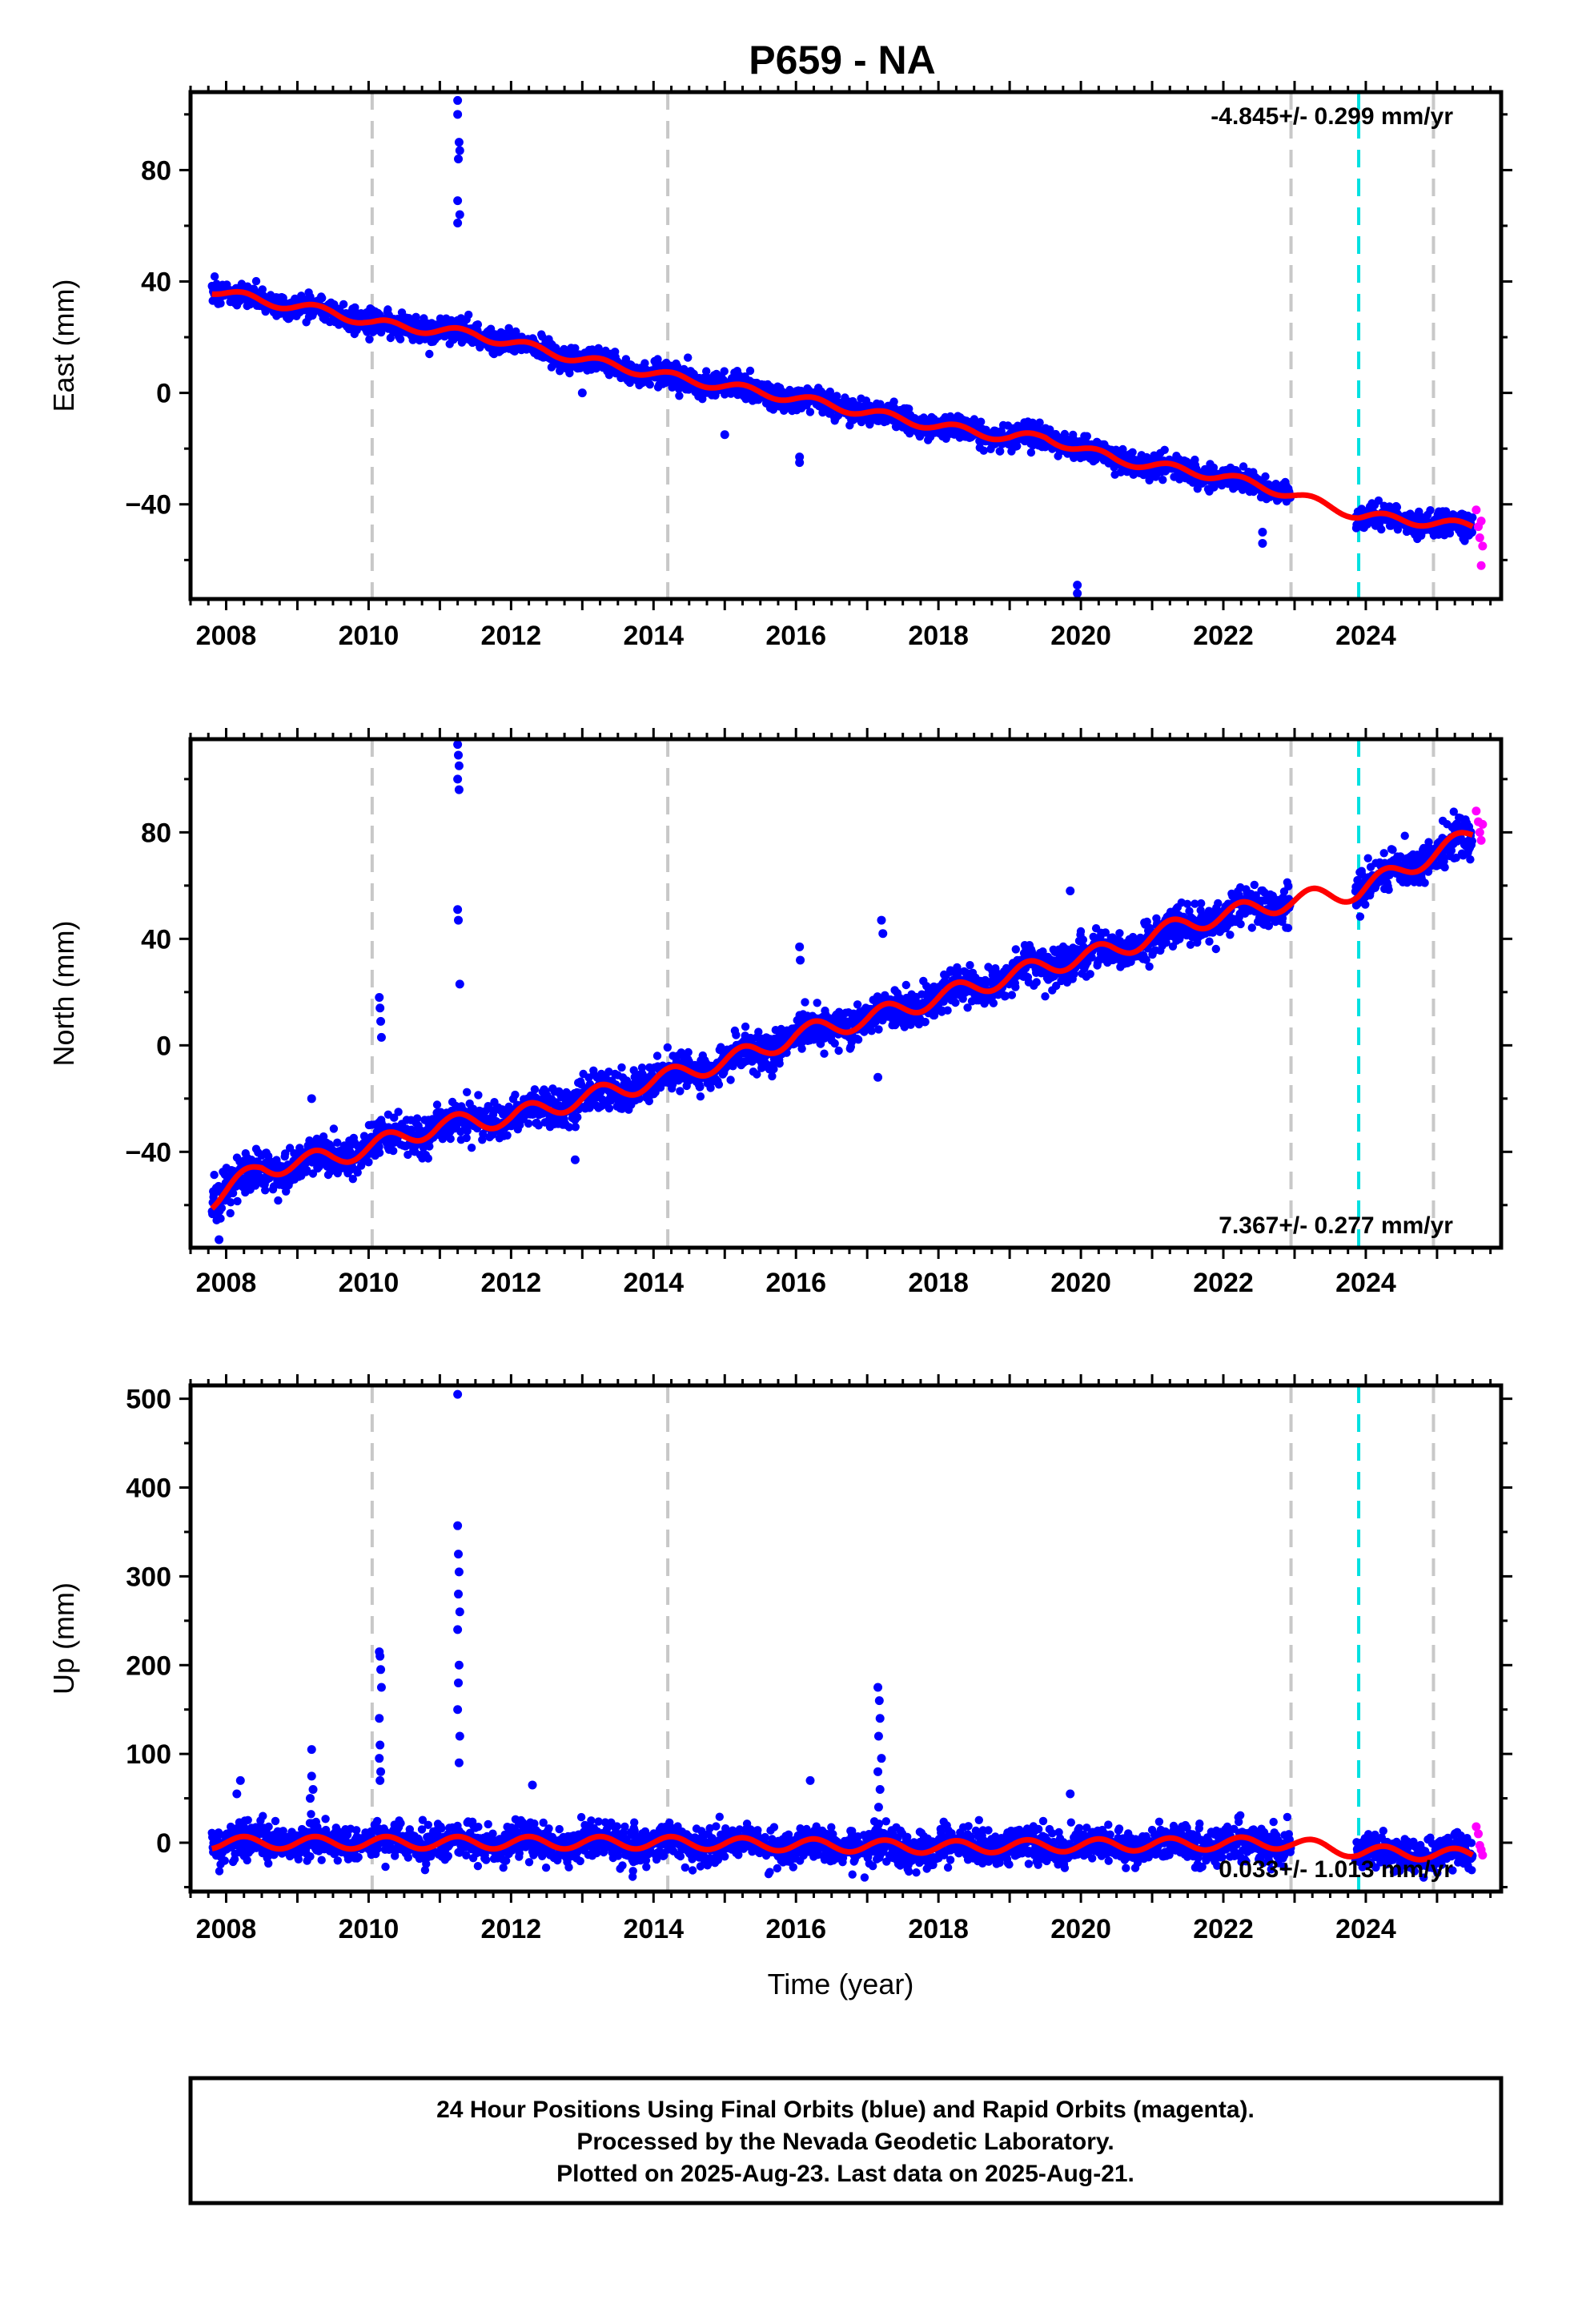  What do you see at coordinates (795, 636) in the screenshot?
I see `x-tick-label: 2016` at bounding box center [795, 636].